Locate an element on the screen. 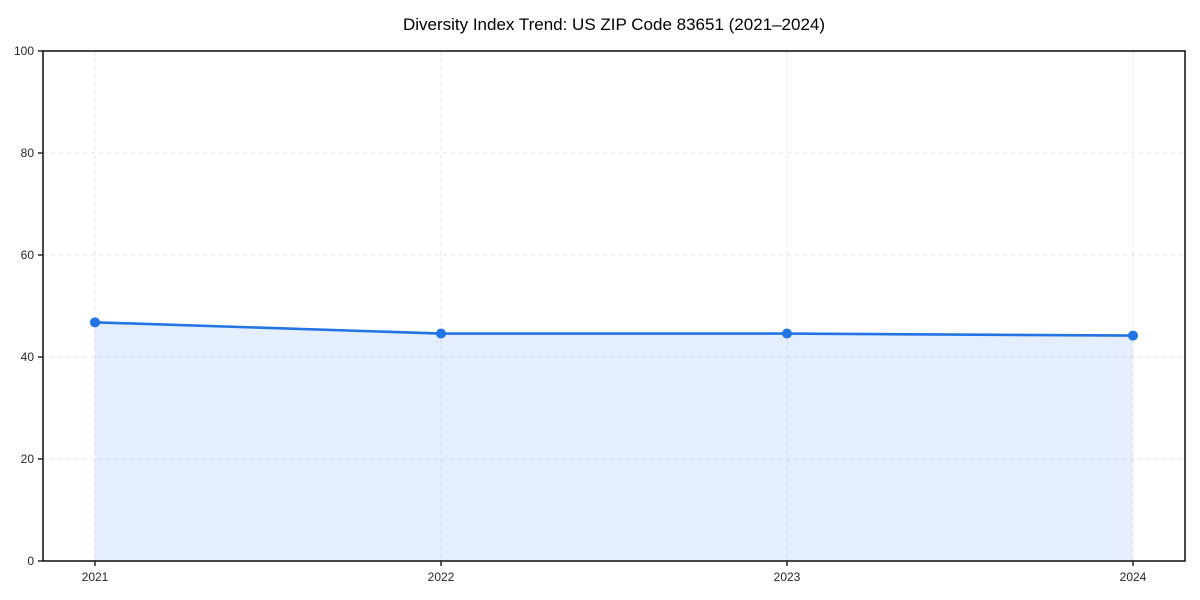 The width and height of the screenshot is (1200, 600). data-points is located at coordinates (614, 329).